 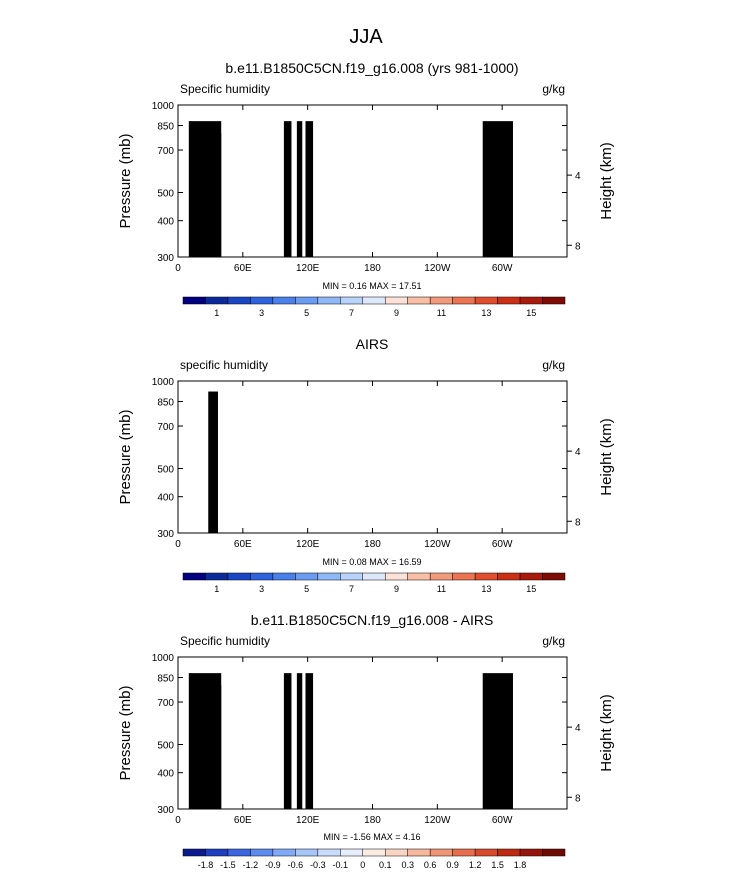 What do you see at coordinates (165, 258) in the screenshot?
I see `y-tick-label: 300` at bounding box center [165, 258].